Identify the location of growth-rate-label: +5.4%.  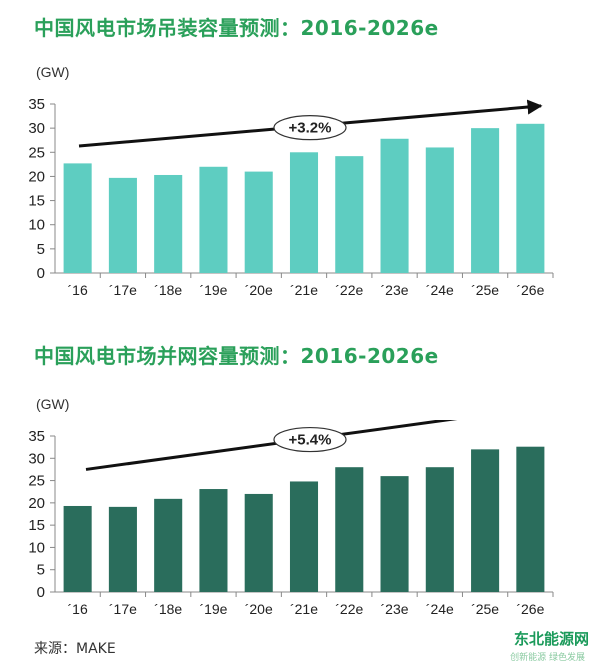
(310, 440).